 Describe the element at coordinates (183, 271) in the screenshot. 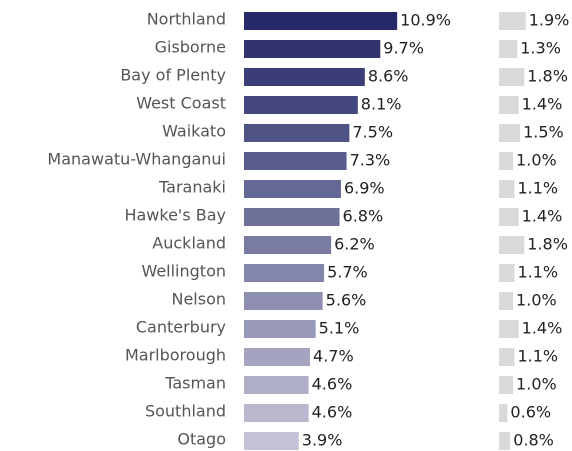

I see `category-label: Wellington` at that location.